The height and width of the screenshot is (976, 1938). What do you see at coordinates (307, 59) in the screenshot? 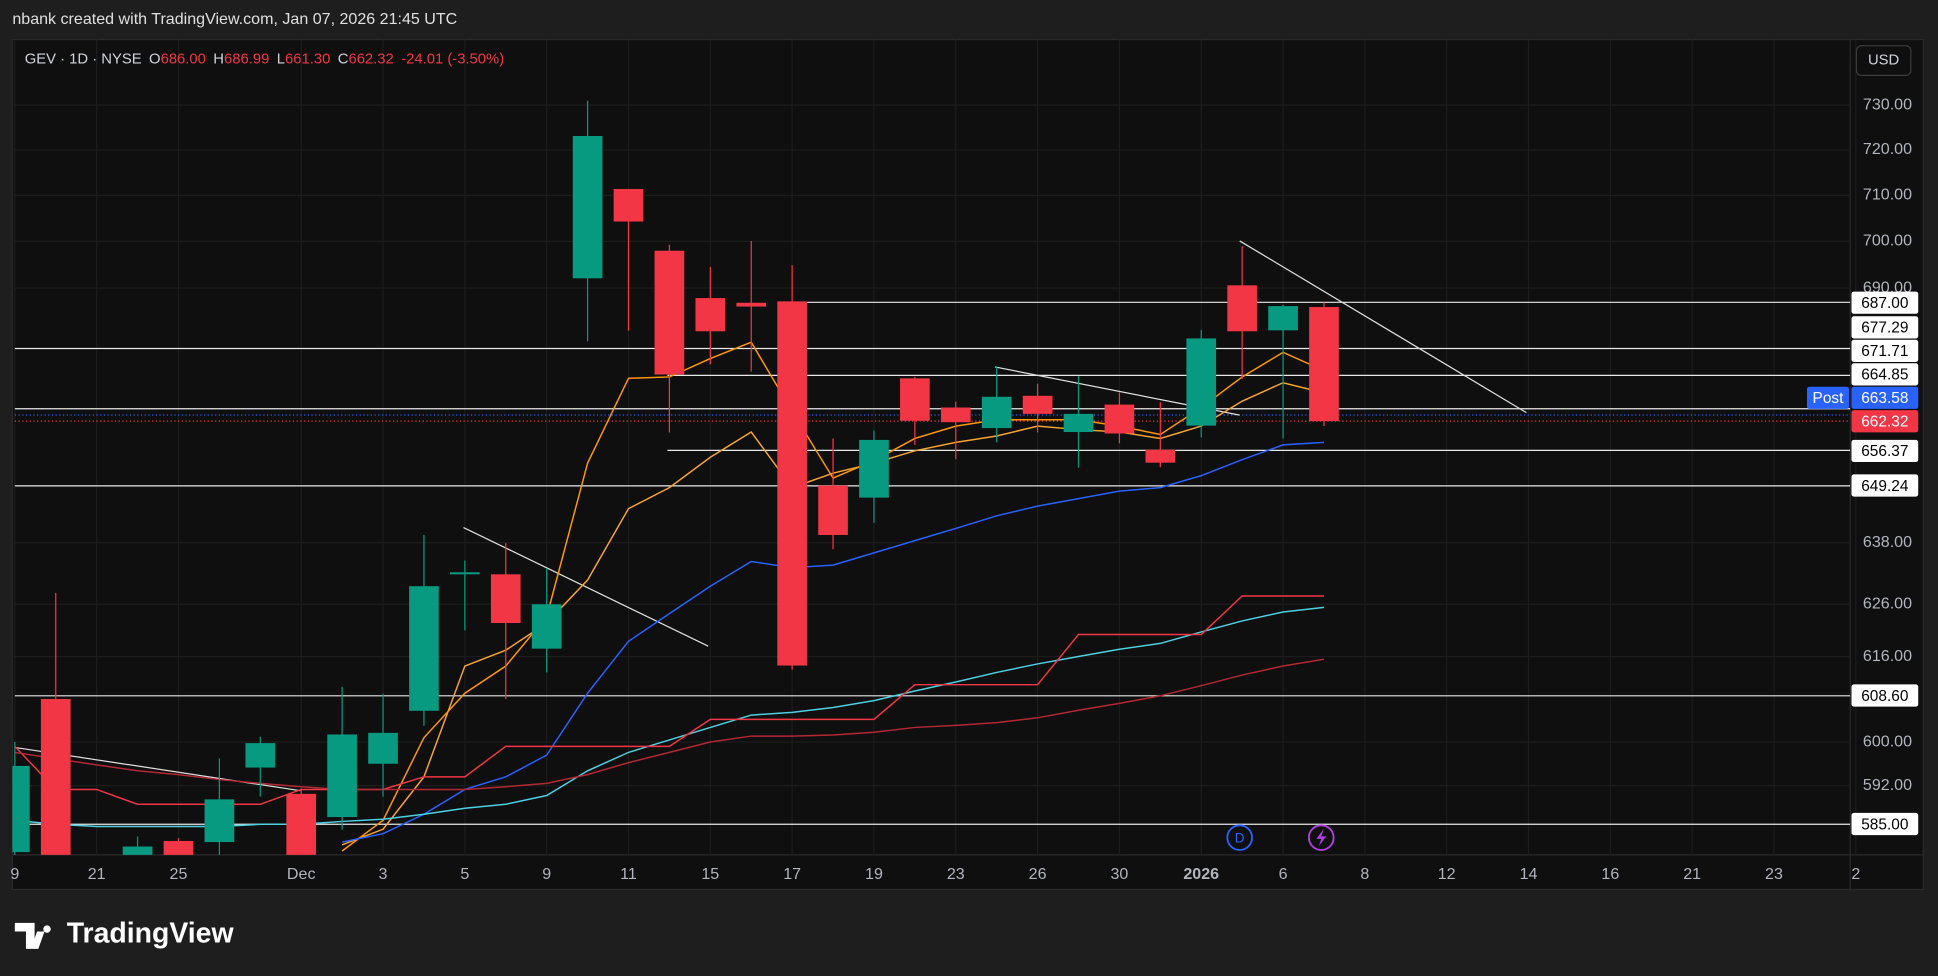
I see `legend-value: 661.30` at bounding box center [307, 59].